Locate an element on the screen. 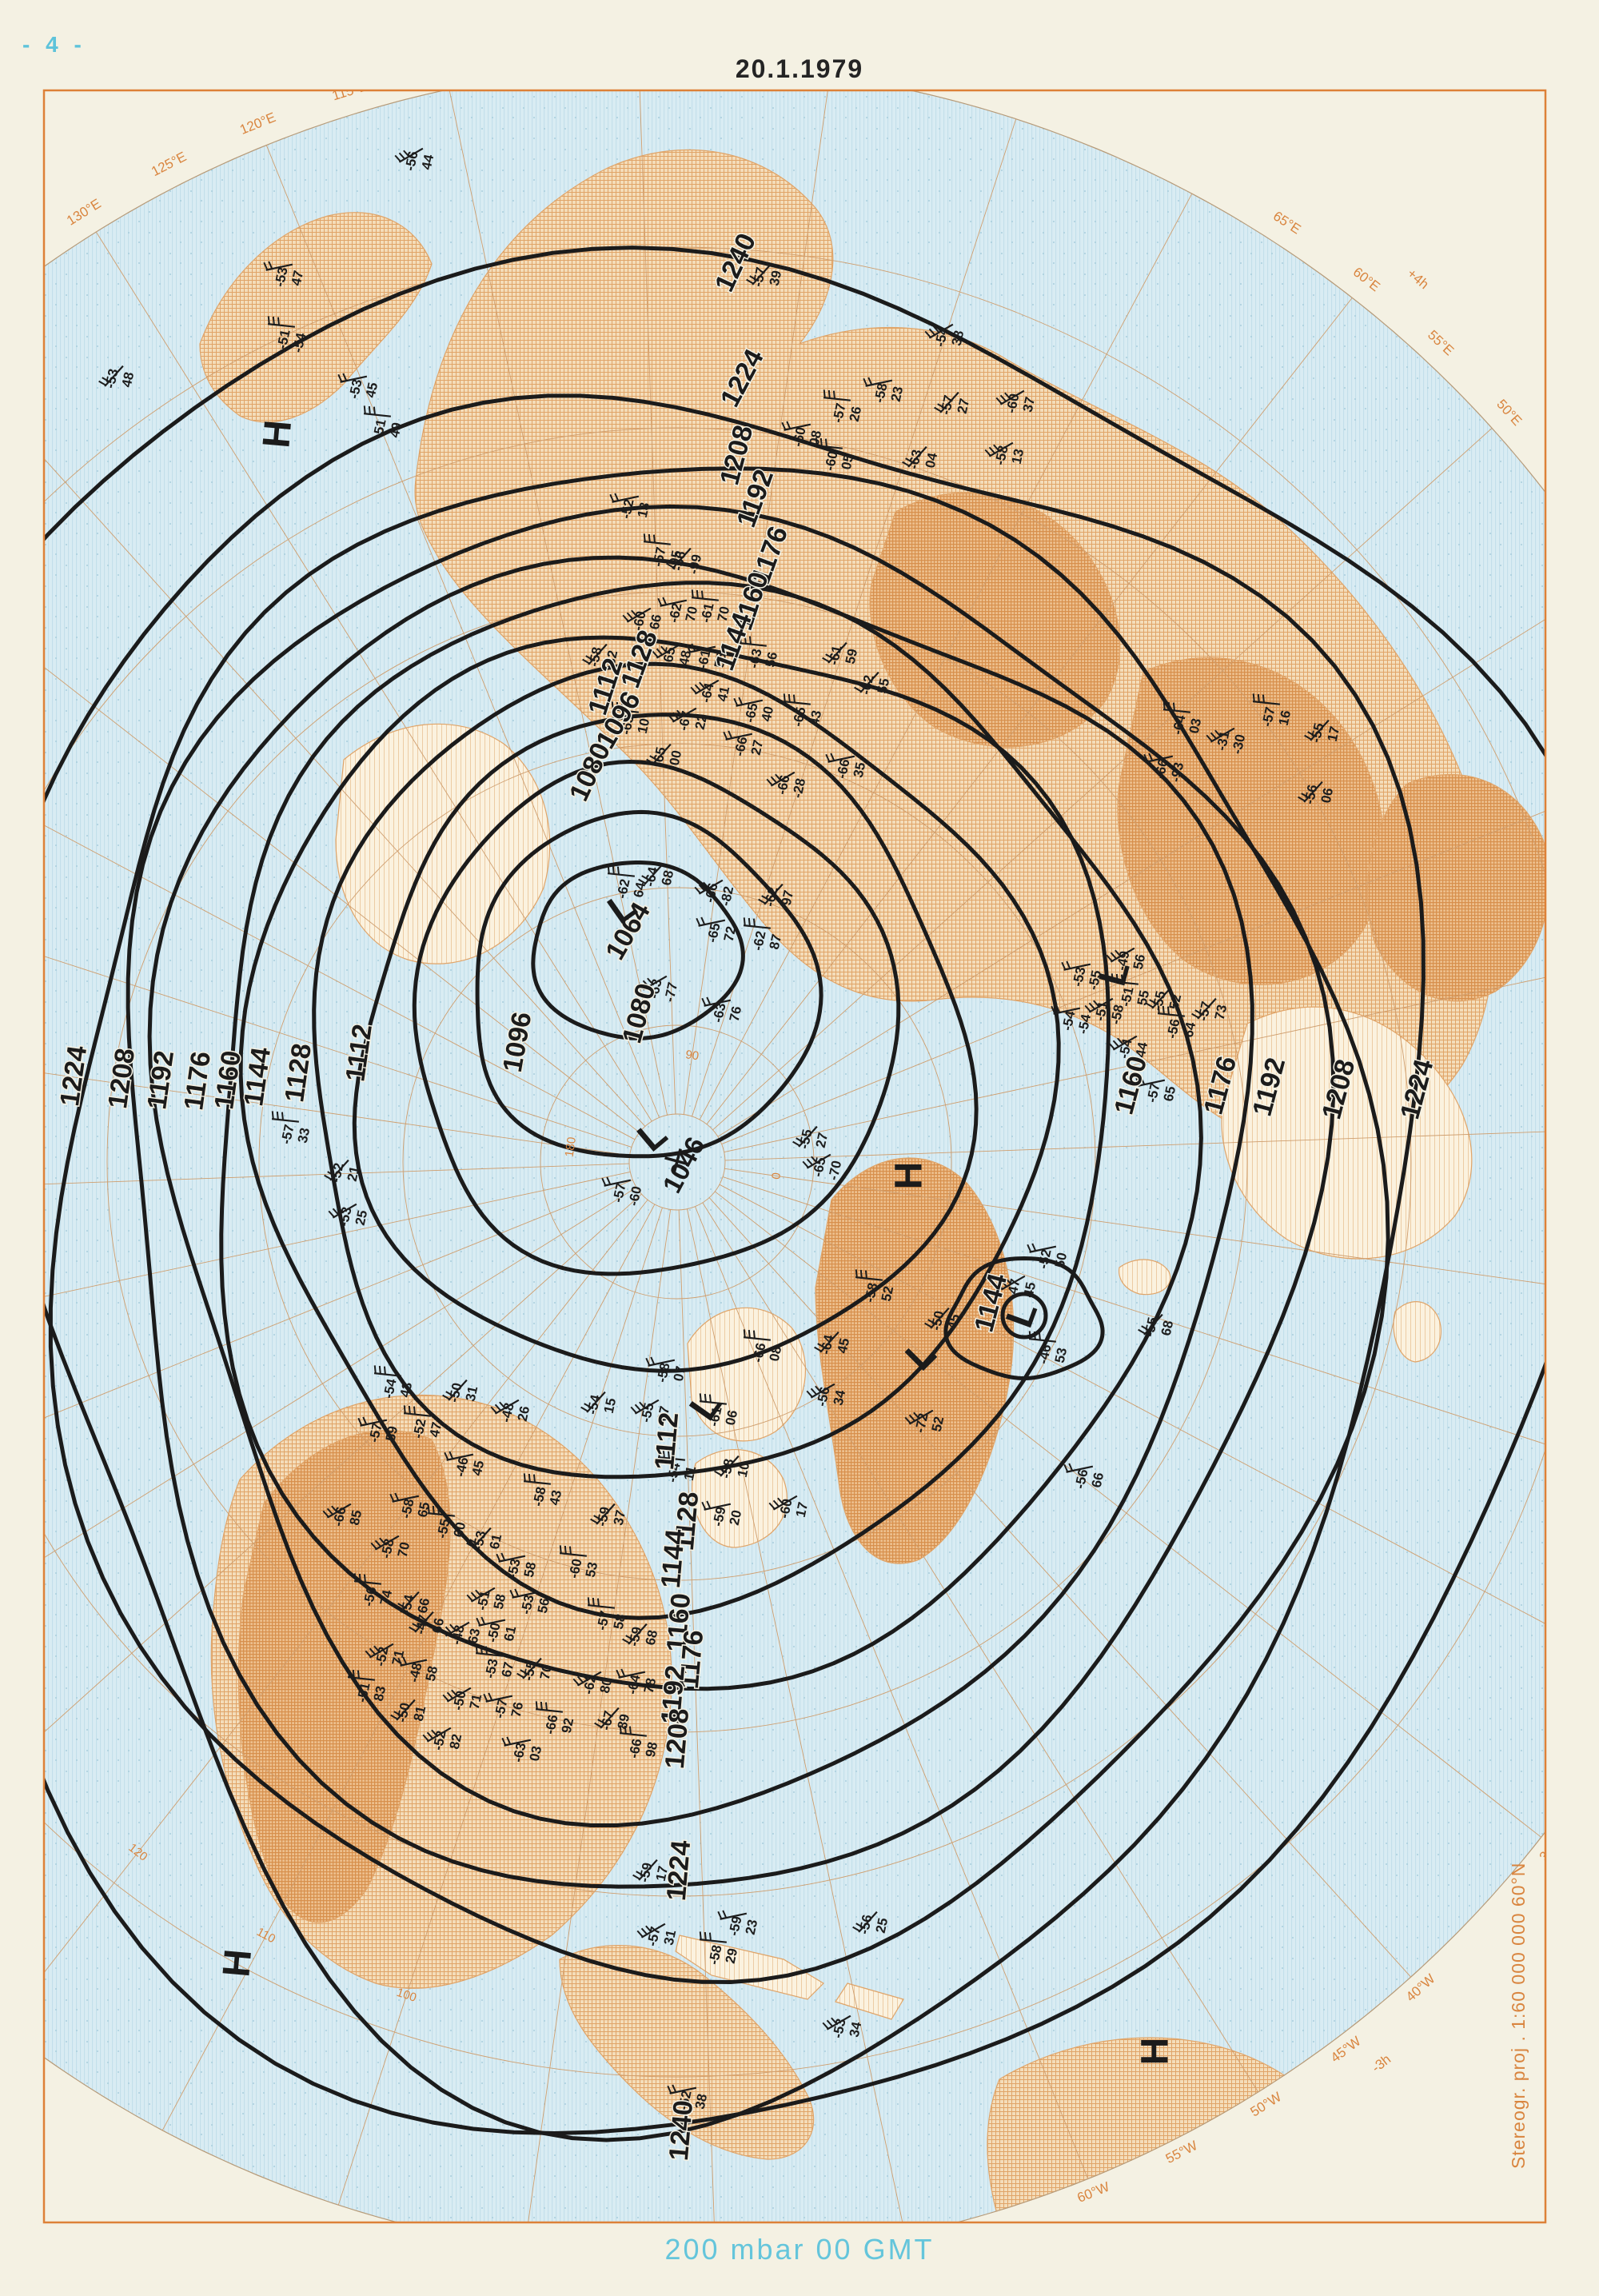 The image size is (1599, 2296). station-secondary: 64 is located at coordinates (640, 889).